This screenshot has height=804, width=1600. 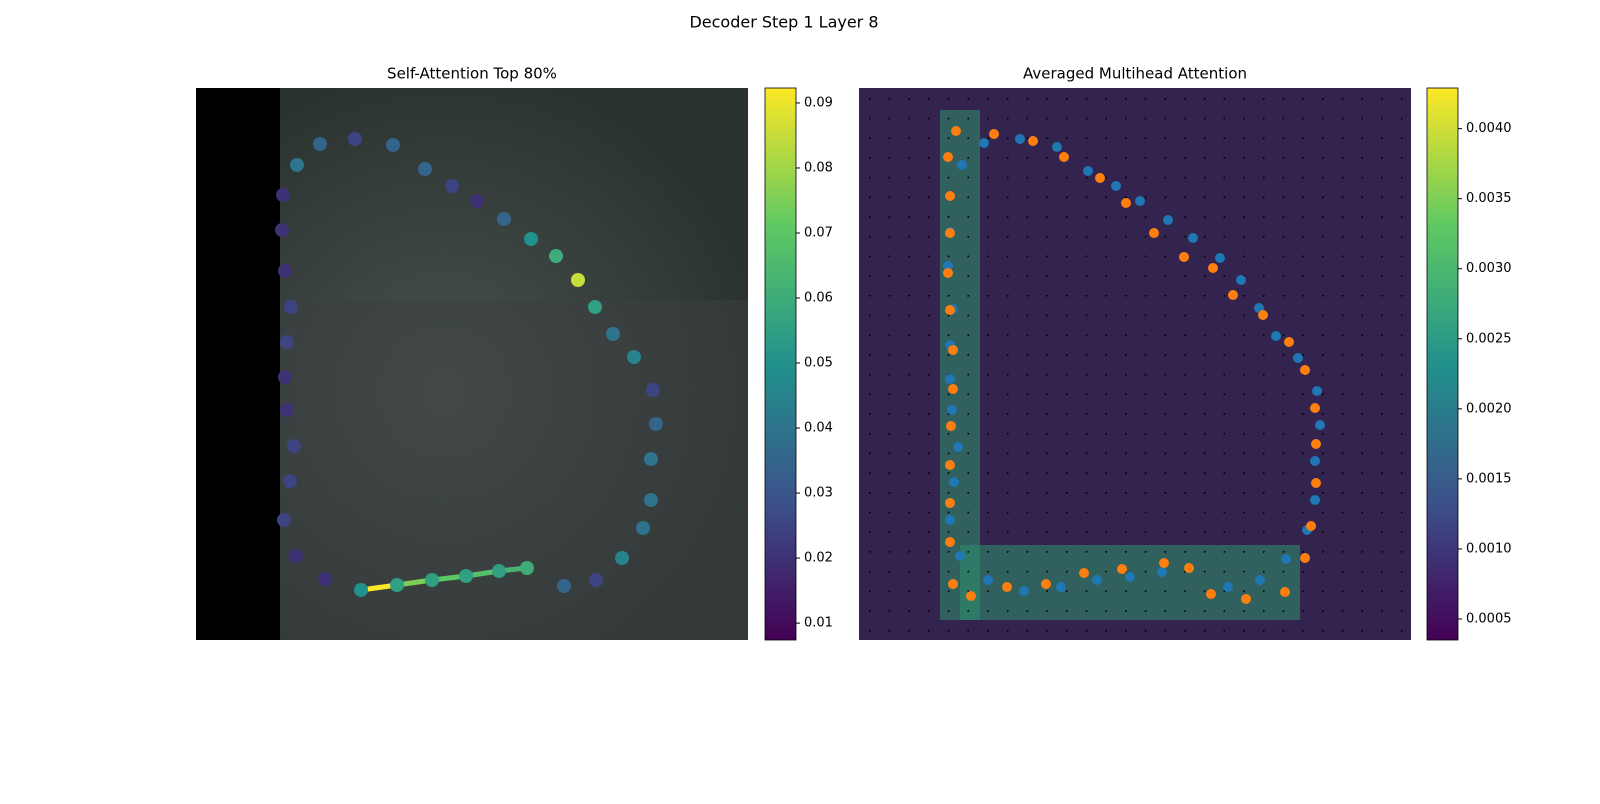 What do you see at coordinates (1489, 618) in the screenshot?
I see `colorbar-tick-label: 0.0005` at bounding box center [1489, 618].